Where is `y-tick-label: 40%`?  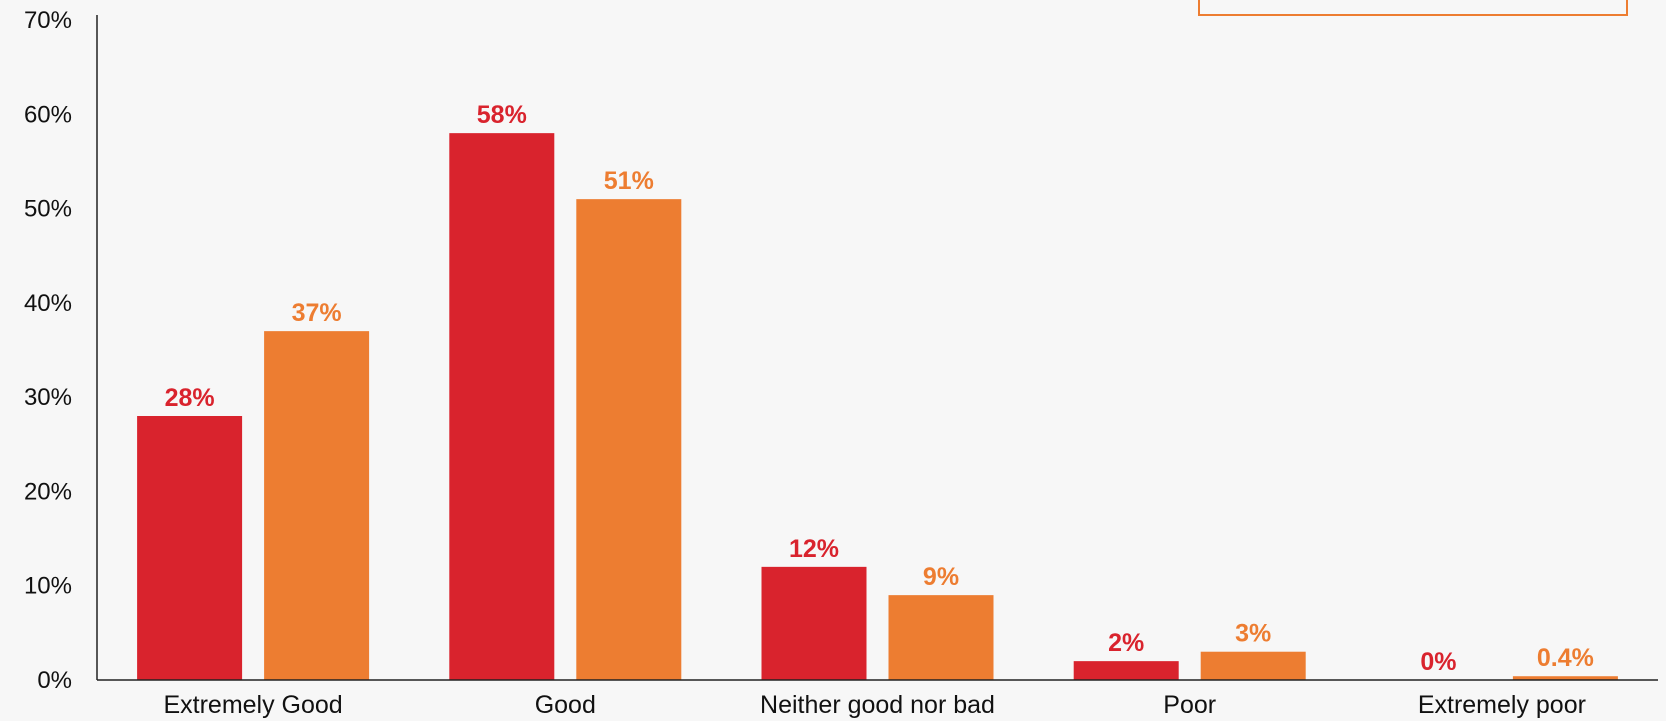 y-tick-label: 40% is located at coordinates (48, 303).